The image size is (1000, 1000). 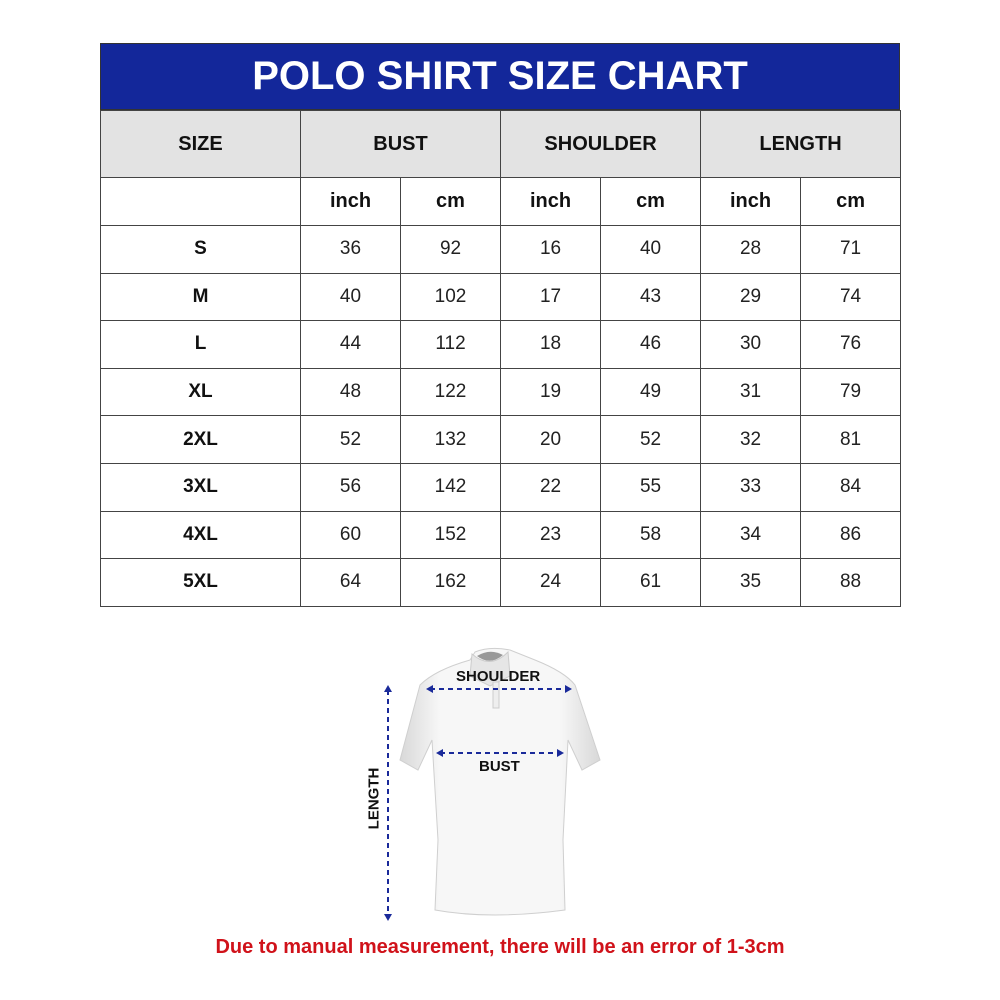 I want to click on table-row: XL 48 122 19 49 31 79, so click(x=501, y=392).